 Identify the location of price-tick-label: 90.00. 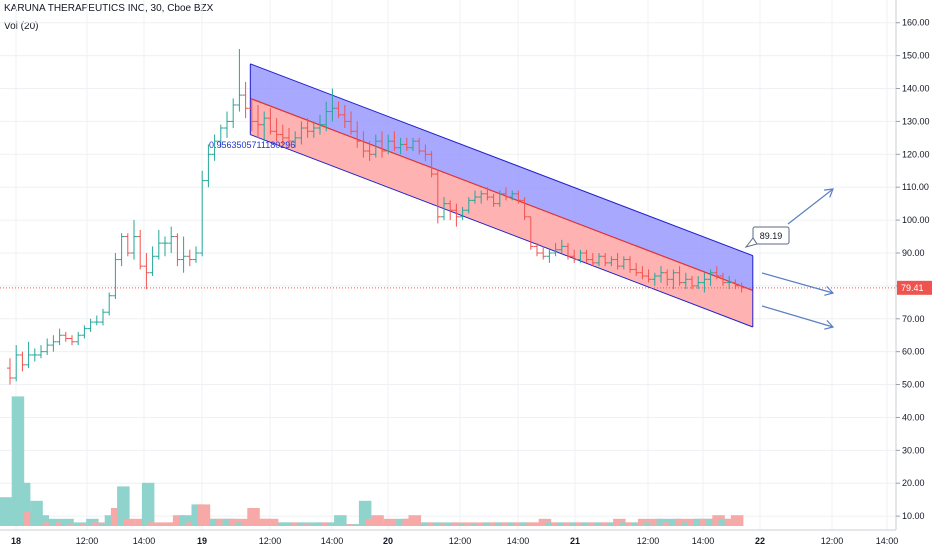
(913, 253).